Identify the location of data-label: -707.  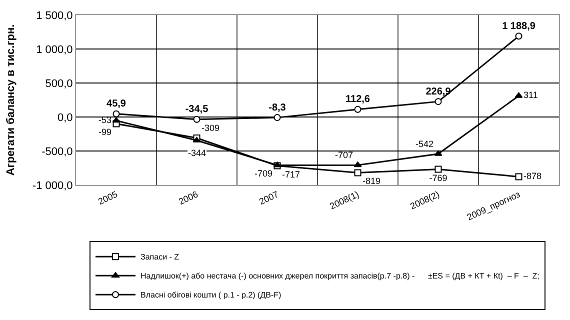
(343, 155).